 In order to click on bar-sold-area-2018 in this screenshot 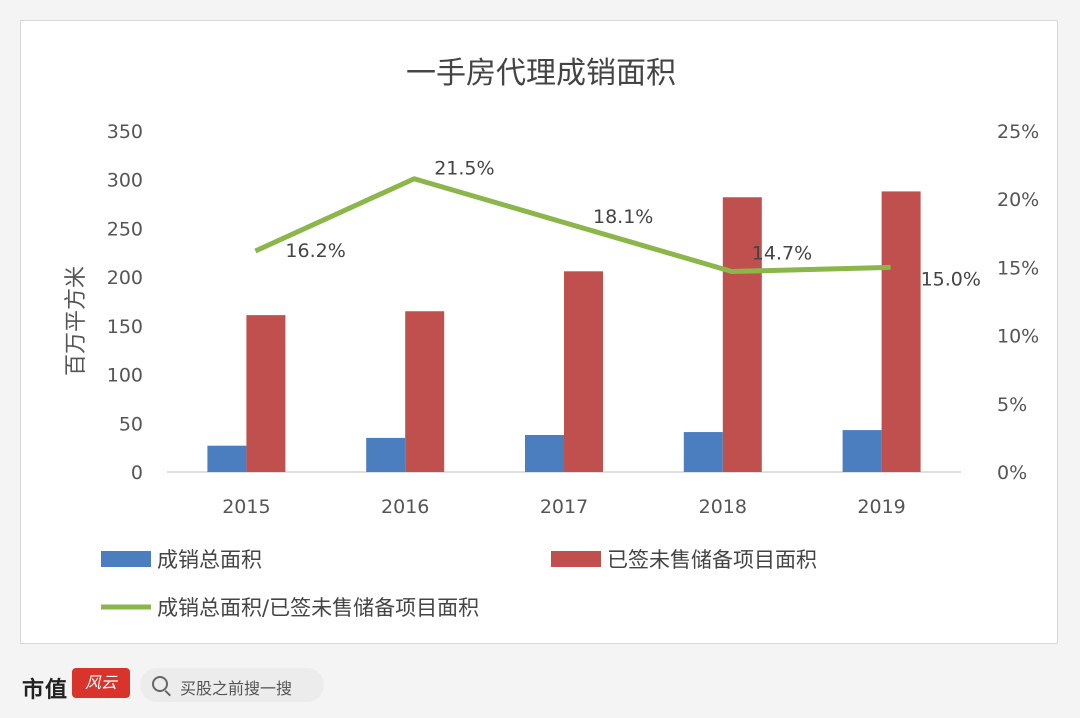, I will do `click(703, 452)`.